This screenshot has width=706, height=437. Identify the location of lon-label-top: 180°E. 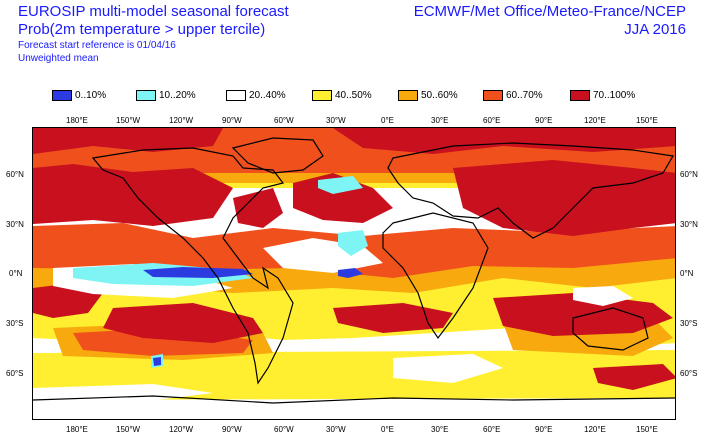
(77, 120).